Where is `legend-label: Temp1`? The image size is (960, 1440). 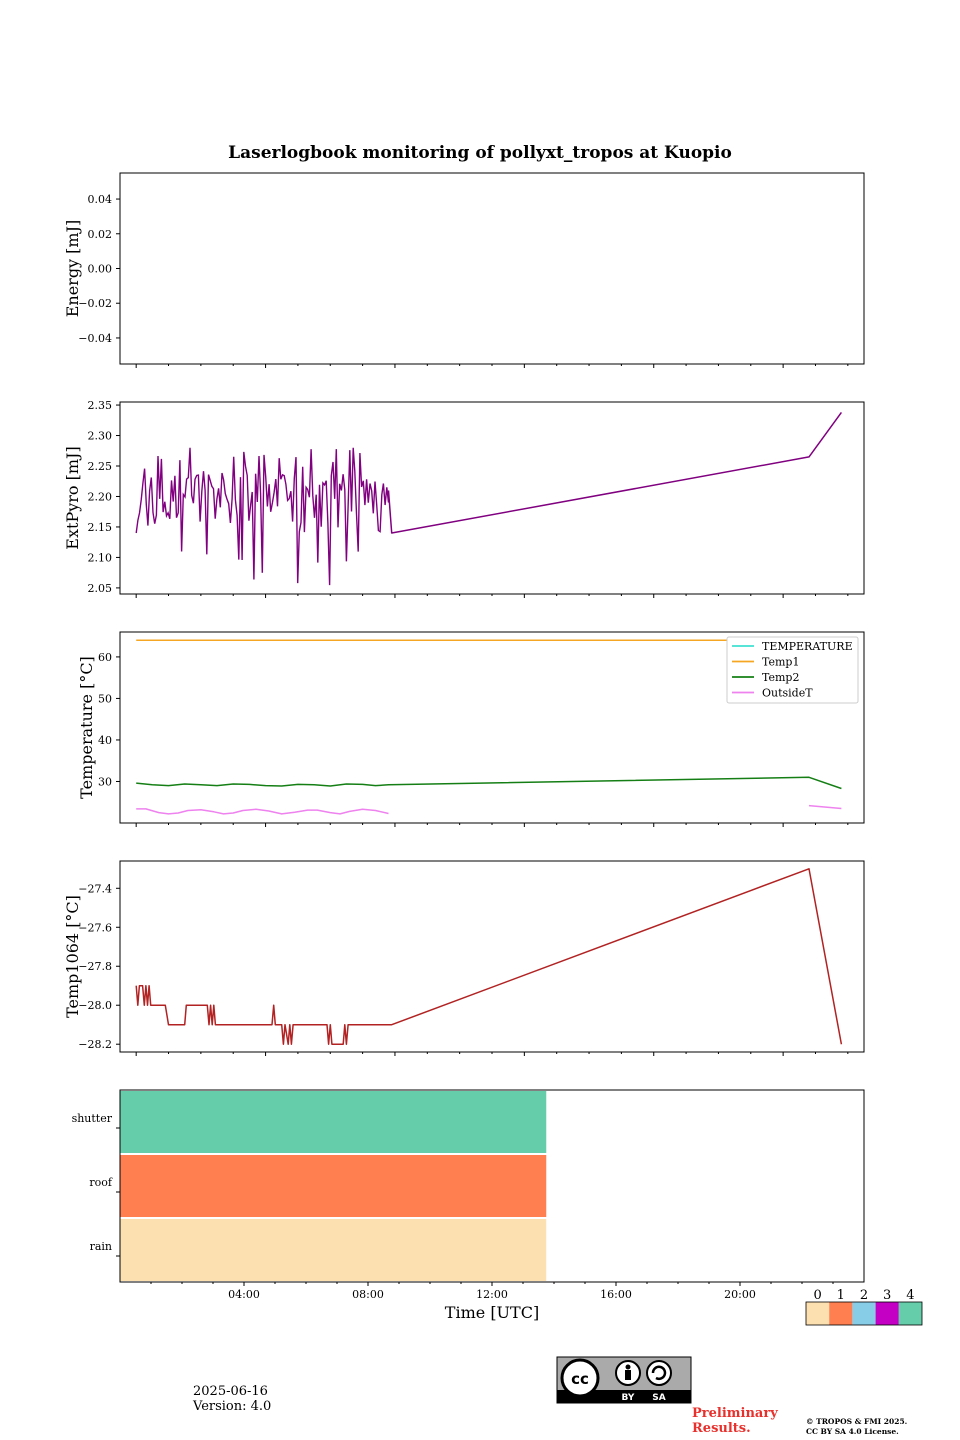 legend-label: Temp1 is located at coordinates (780, 662).